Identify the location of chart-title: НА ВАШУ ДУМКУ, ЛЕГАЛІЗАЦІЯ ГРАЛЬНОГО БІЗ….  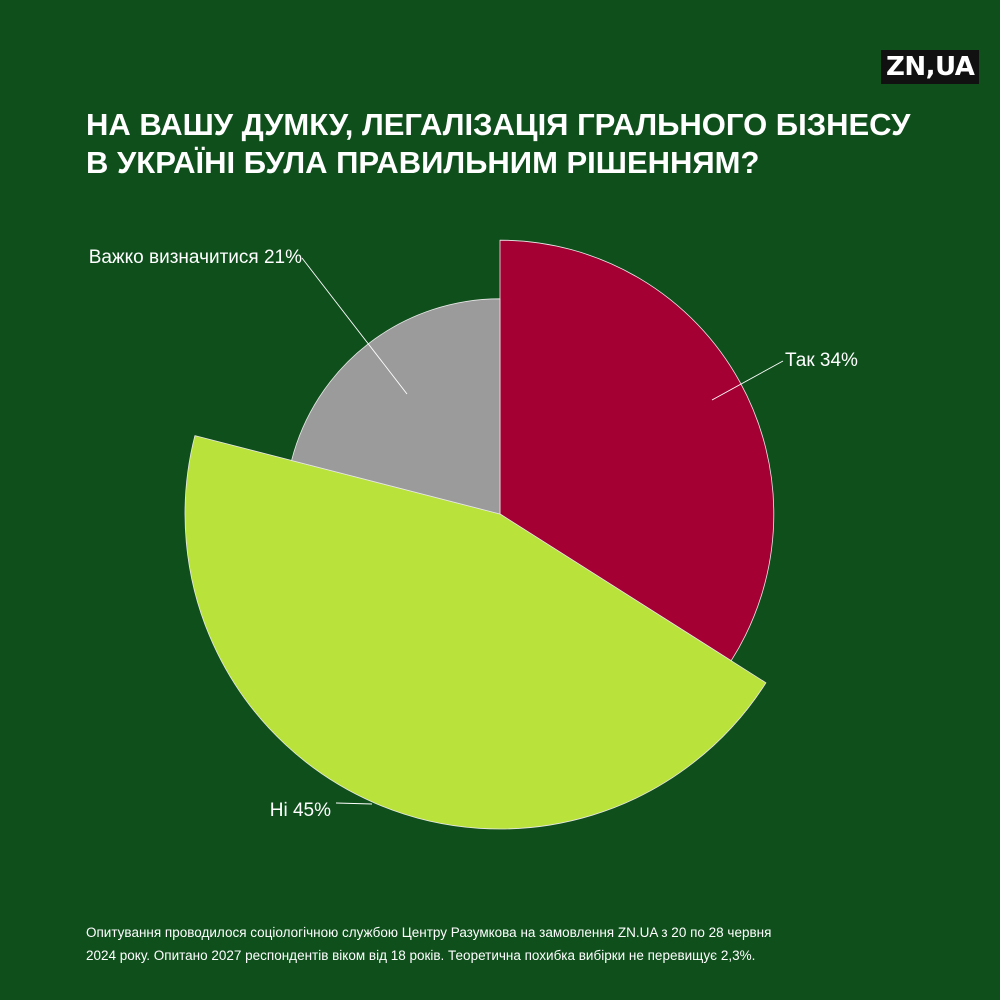
(526, 144).